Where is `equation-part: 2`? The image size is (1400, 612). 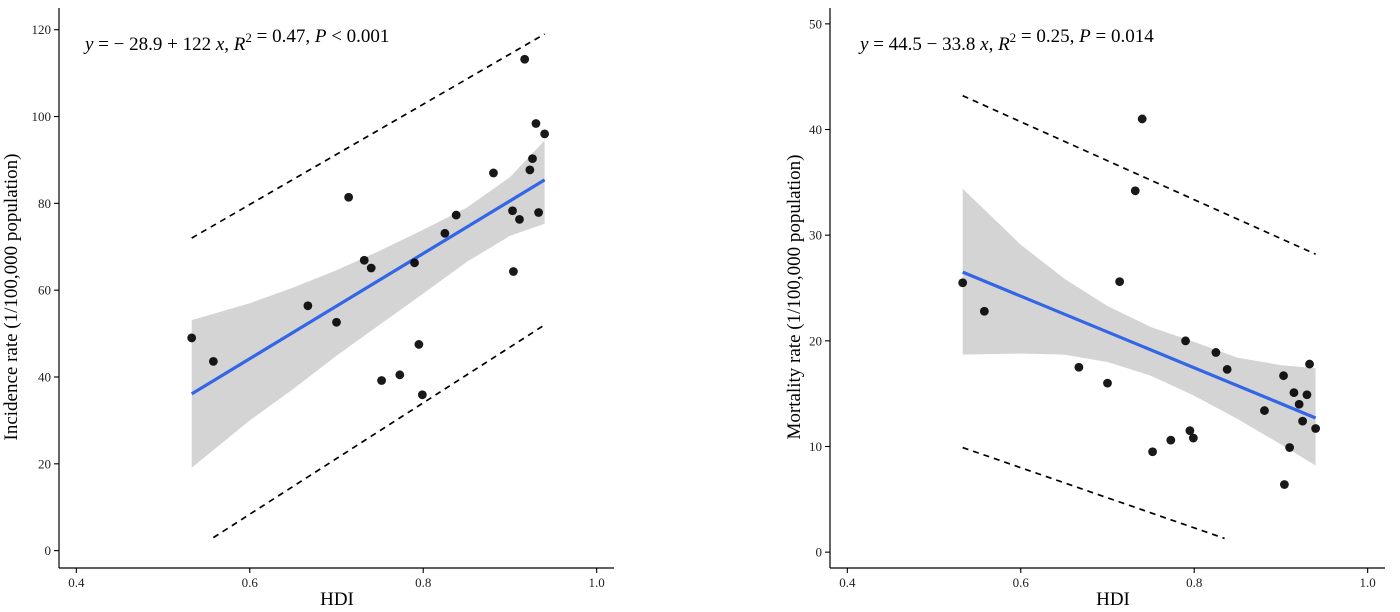 equation-part: 2 is located at coordinates (248, 37).